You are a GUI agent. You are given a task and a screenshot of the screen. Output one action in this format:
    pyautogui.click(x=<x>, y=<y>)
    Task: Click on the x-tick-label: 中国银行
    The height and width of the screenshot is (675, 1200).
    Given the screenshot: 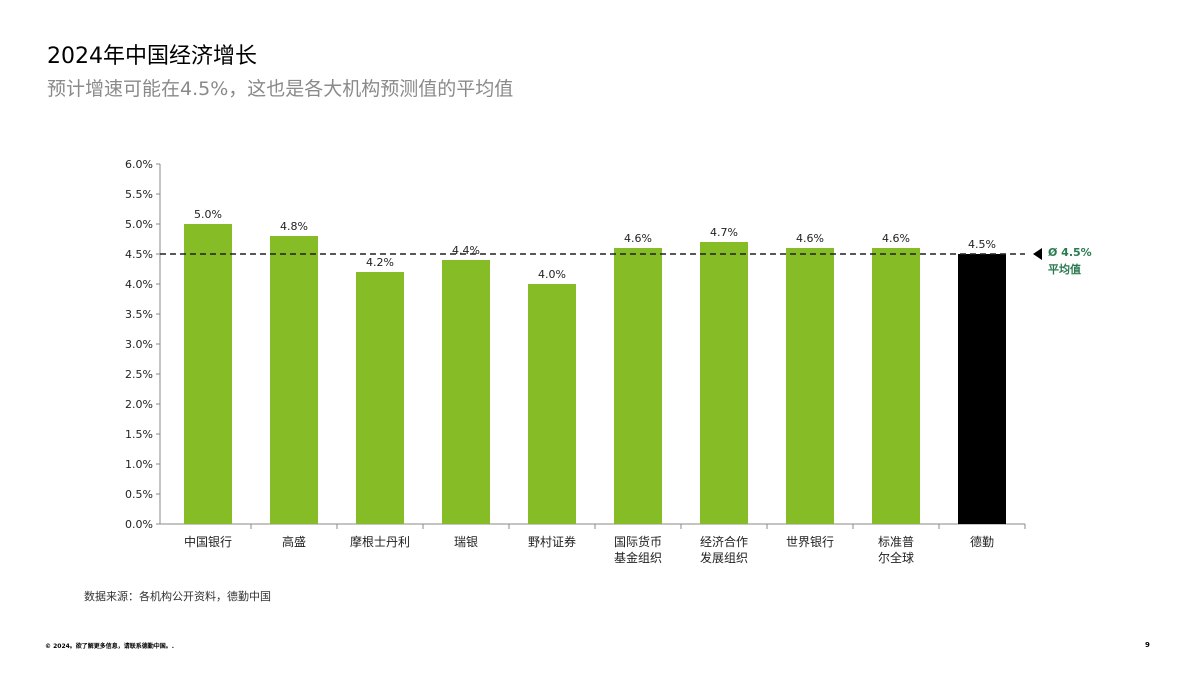 What is the action you would take?
    pyautogui.click(x=208, y=541)
    